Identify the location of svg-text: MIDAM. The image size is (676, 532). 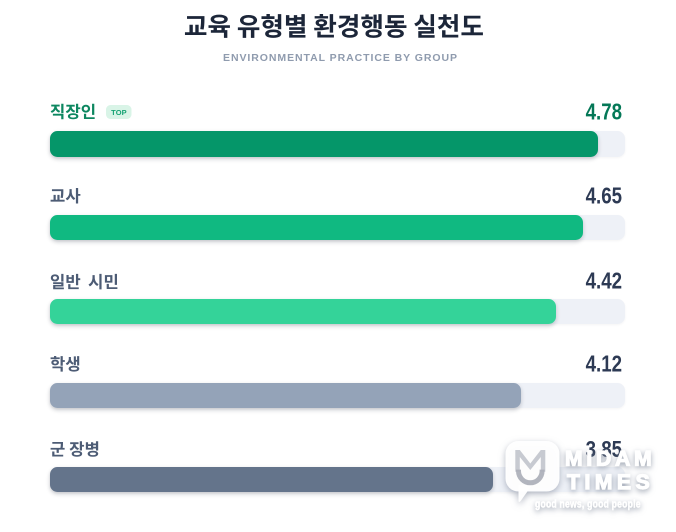
(608, 458).